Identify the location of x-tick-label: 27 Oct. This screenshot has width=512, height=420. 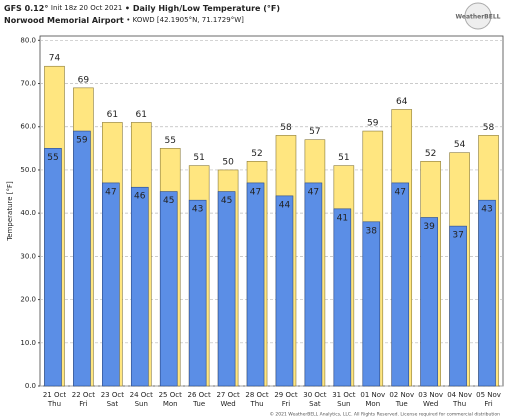
(227, 395).